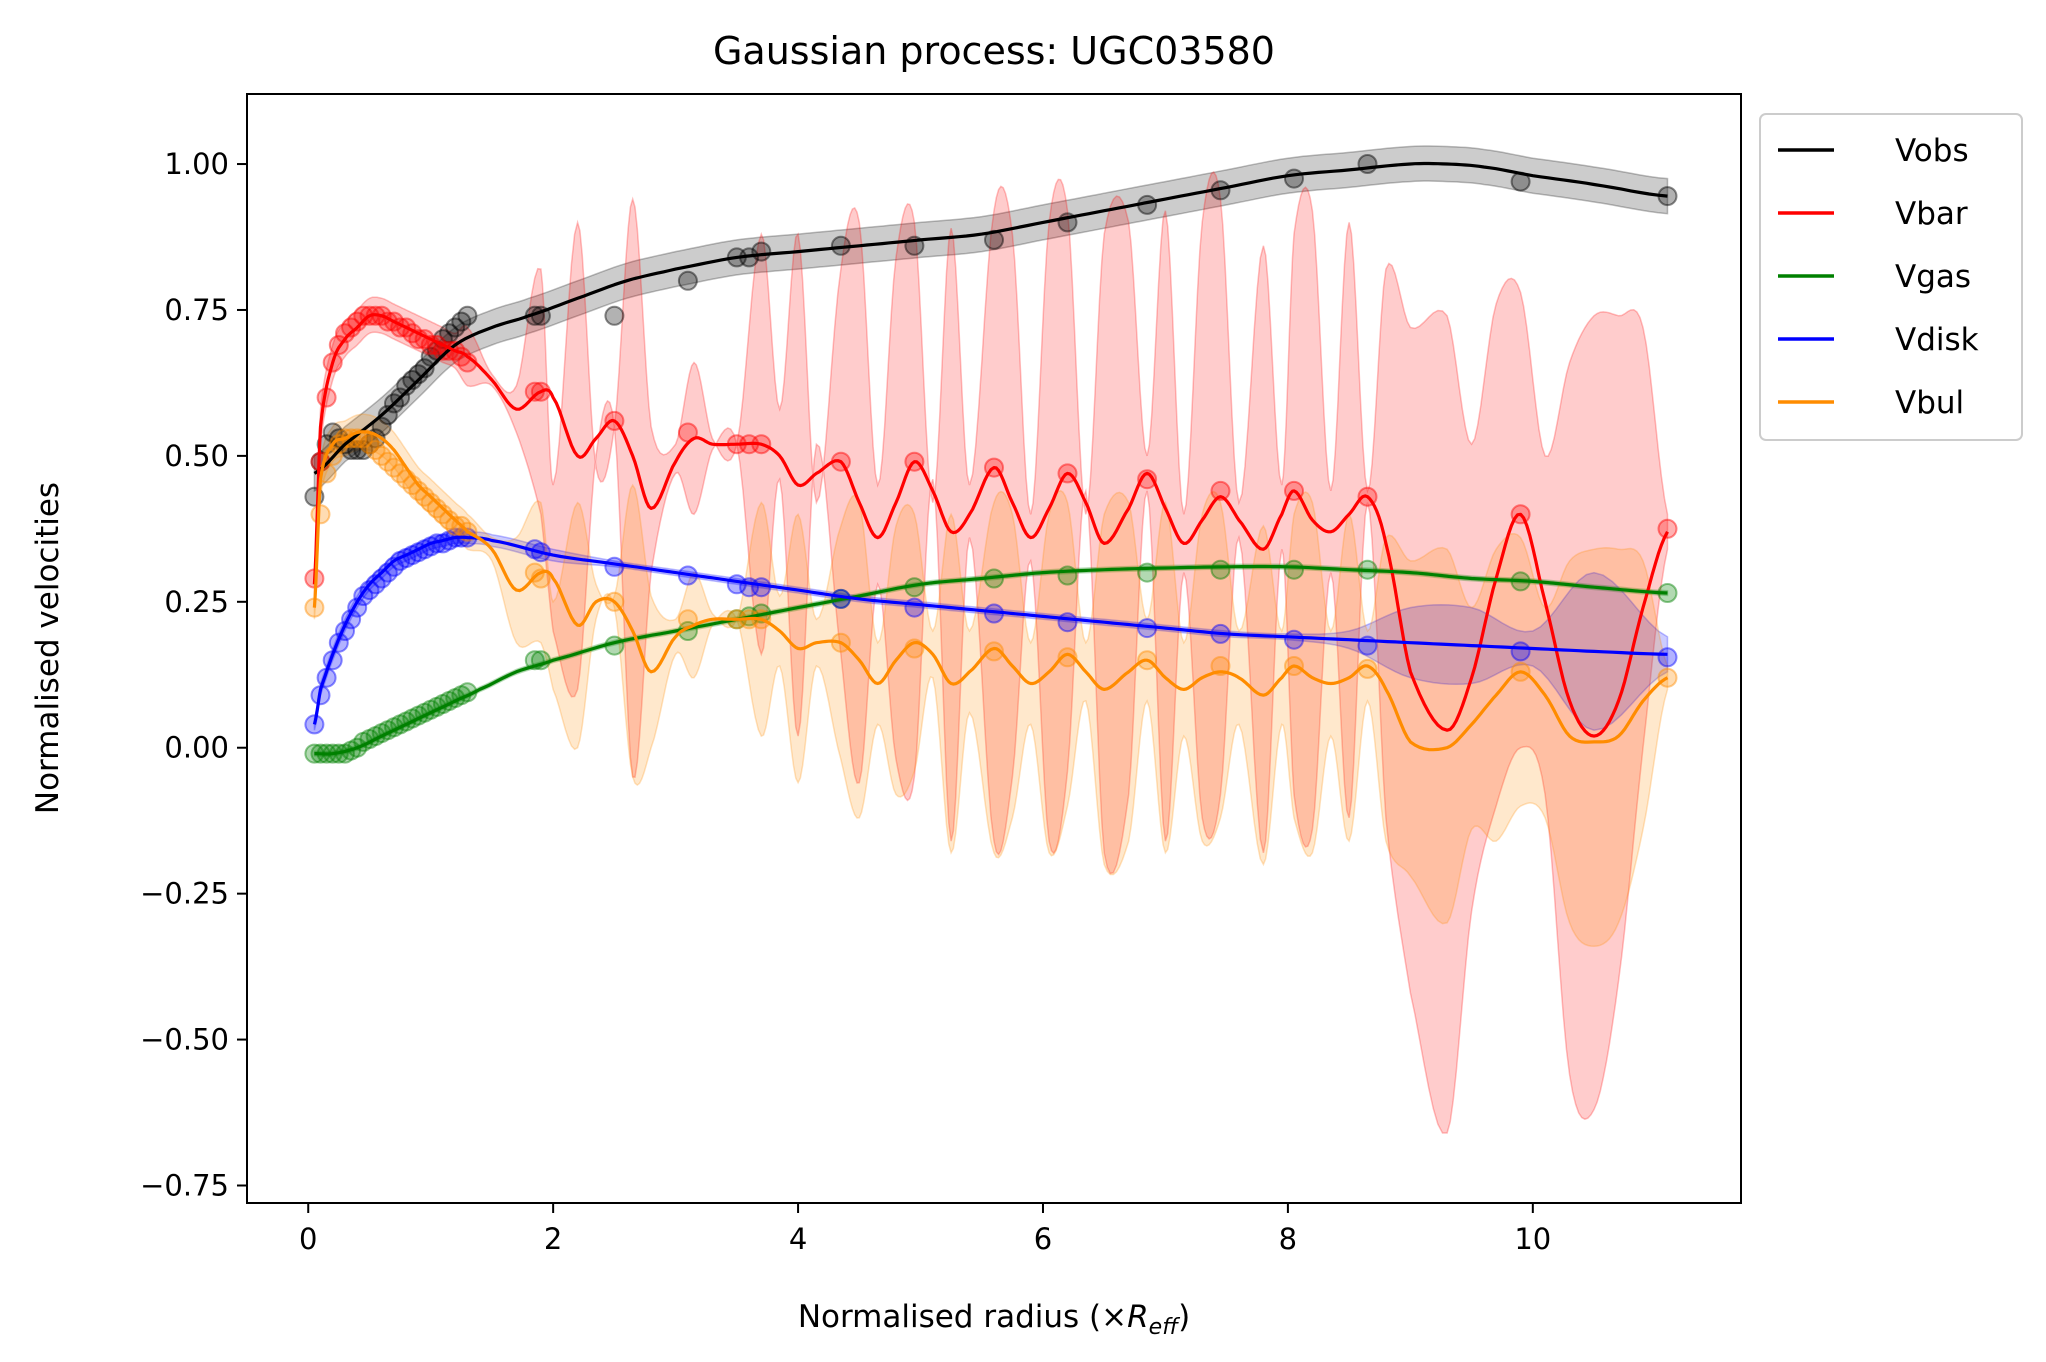 This screenshot has height=1362, width=2046. I want to click on band-vdisk, so click(991, 630).